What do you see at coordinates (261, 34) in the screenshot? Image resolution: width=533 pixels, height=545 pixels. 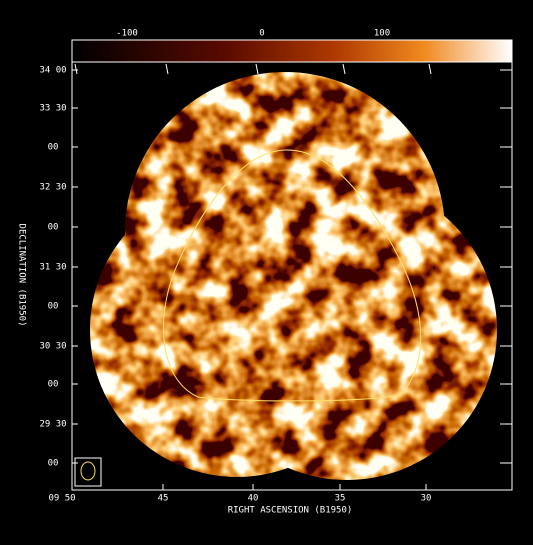 I see `colorbar-tick-label: 0` at bounding box center [261, 34].